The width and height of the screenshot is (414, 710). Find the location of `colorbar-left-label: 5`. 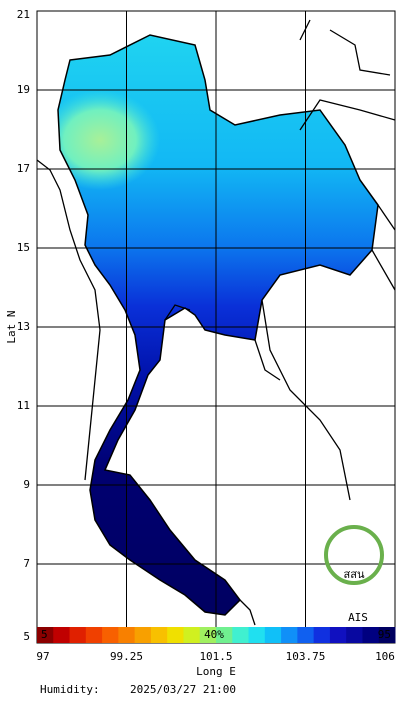

colorbar-left-label: 5 is located at coordinates (44, 634).